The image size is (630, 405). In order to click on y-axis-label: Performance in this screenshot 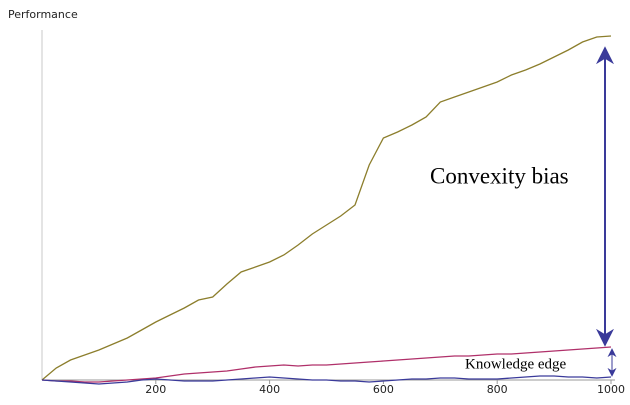, I will do `click(43, 14)`.